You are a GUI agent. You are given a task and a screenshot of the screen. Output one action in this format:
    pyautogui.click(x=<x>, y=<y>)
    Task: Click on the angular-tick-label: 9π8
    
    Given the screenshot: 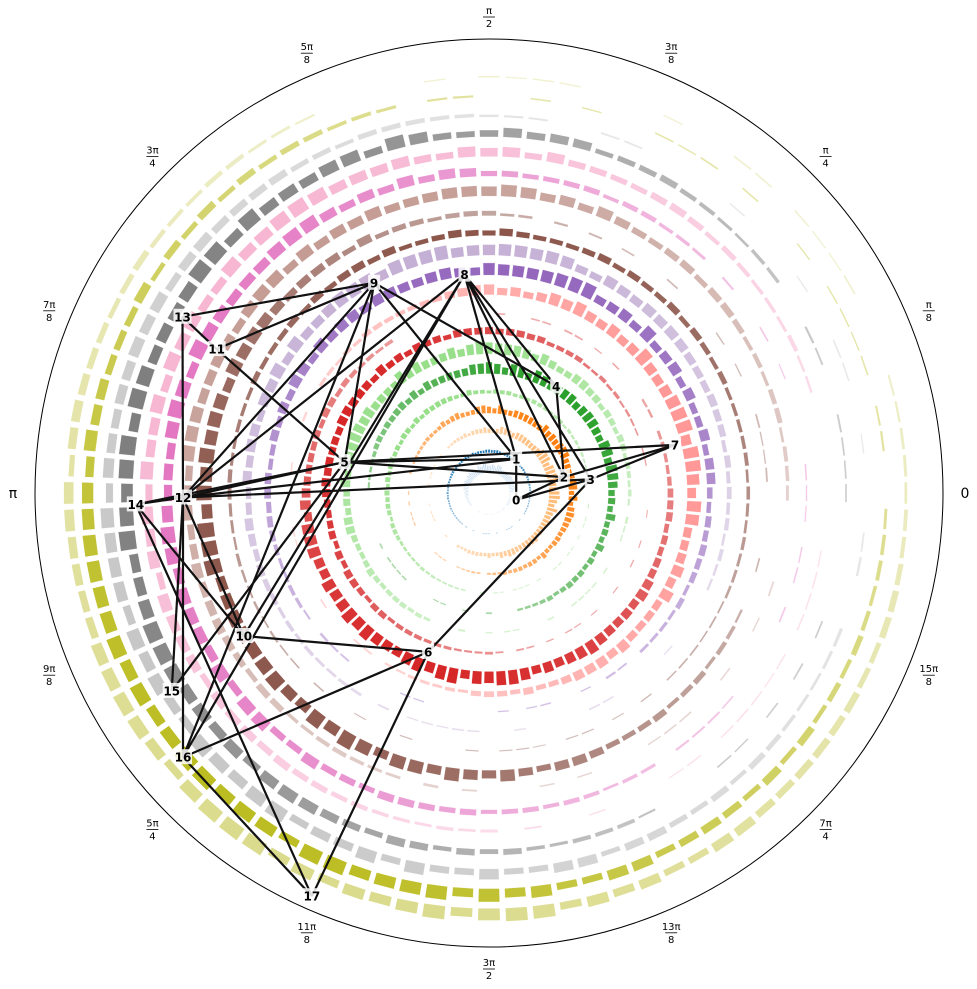 What is the action you would take?
    pyautogui.click(x=49, y=676)
    